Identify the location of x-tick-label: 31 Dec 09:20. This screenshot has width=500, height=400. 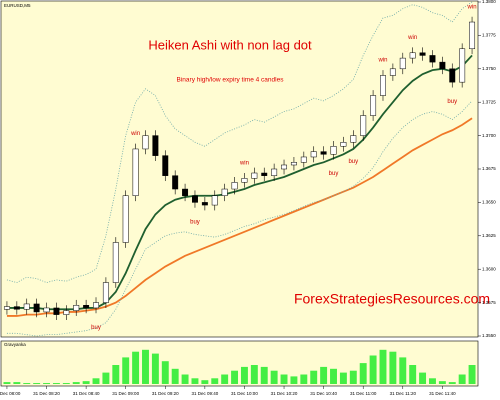
(165, 393).